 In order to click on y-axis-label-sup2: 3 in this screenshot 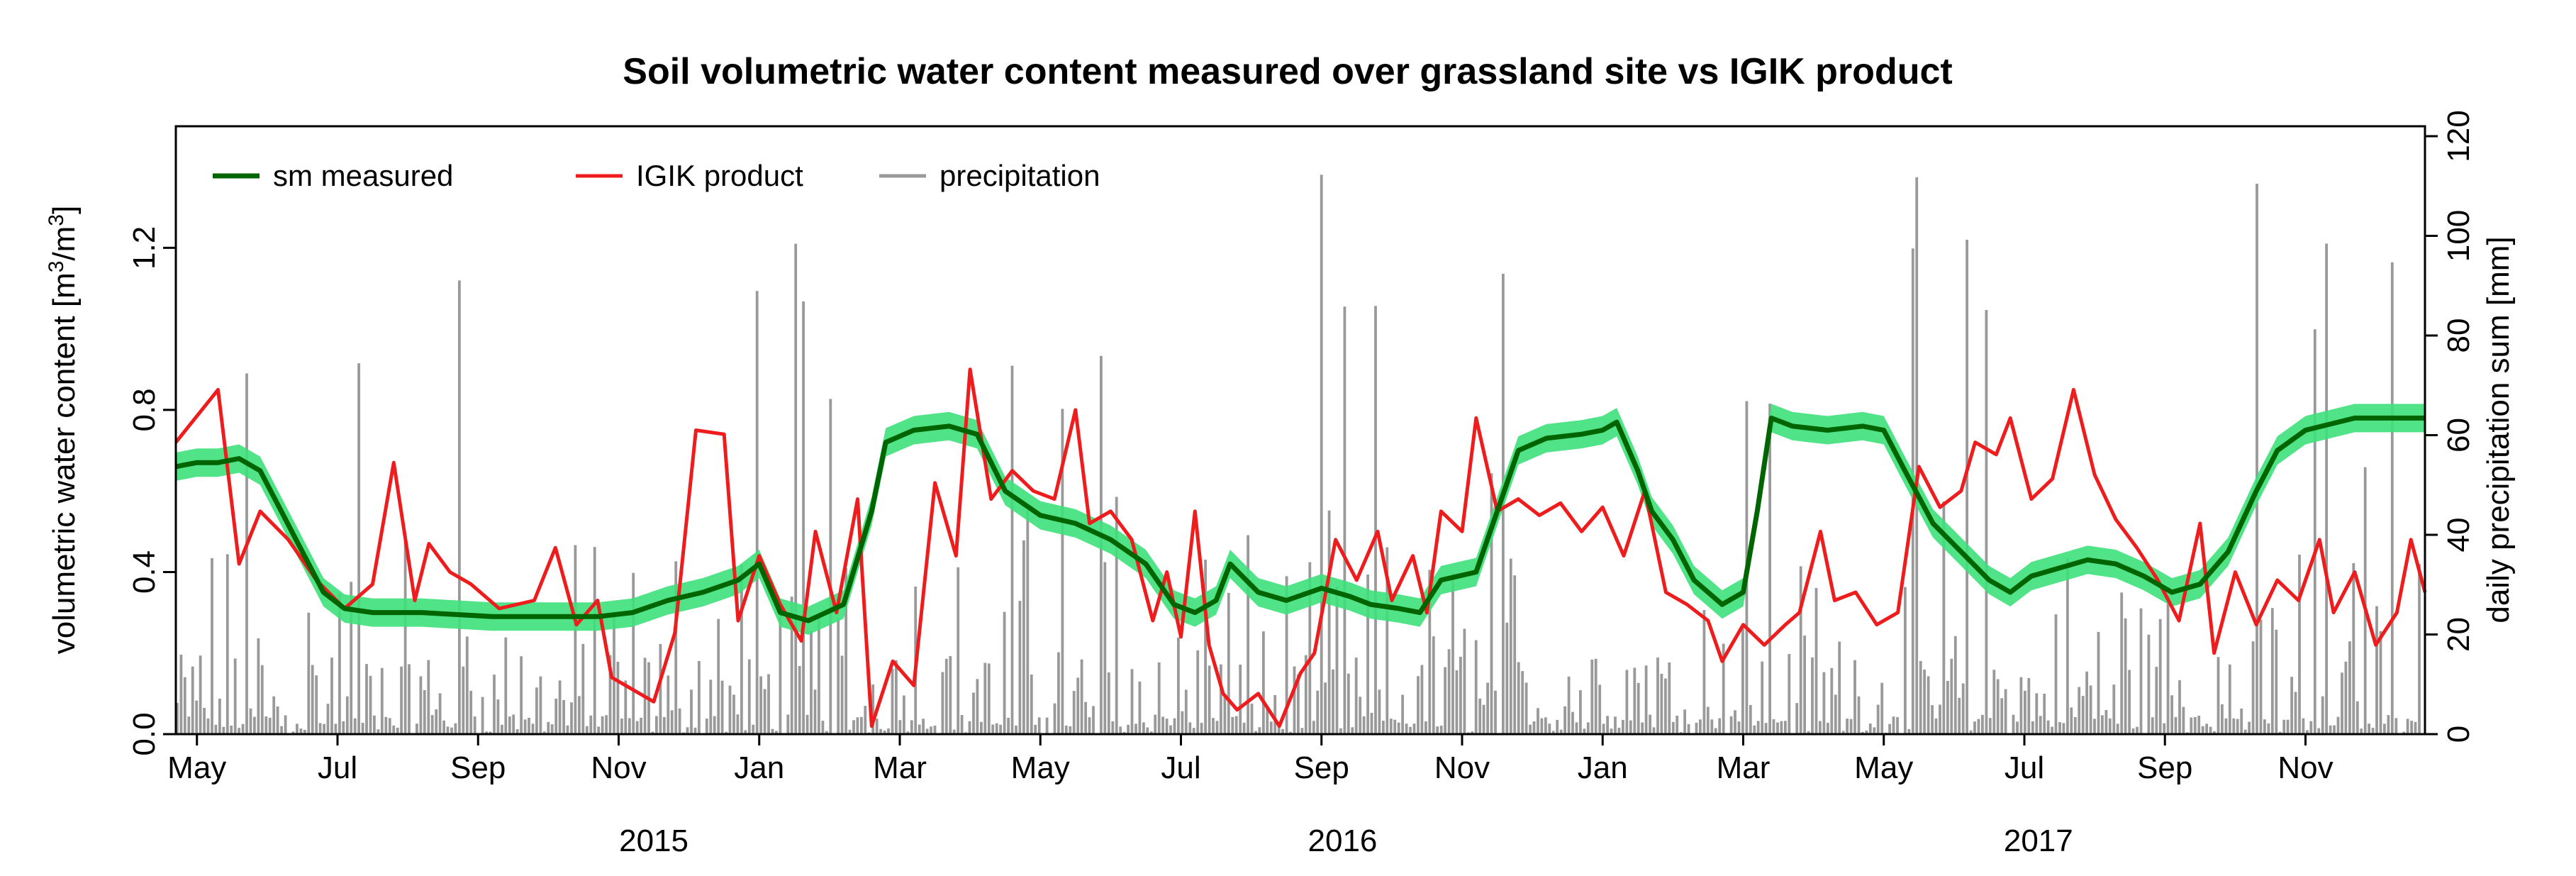, I will do `click(57, 220)`.